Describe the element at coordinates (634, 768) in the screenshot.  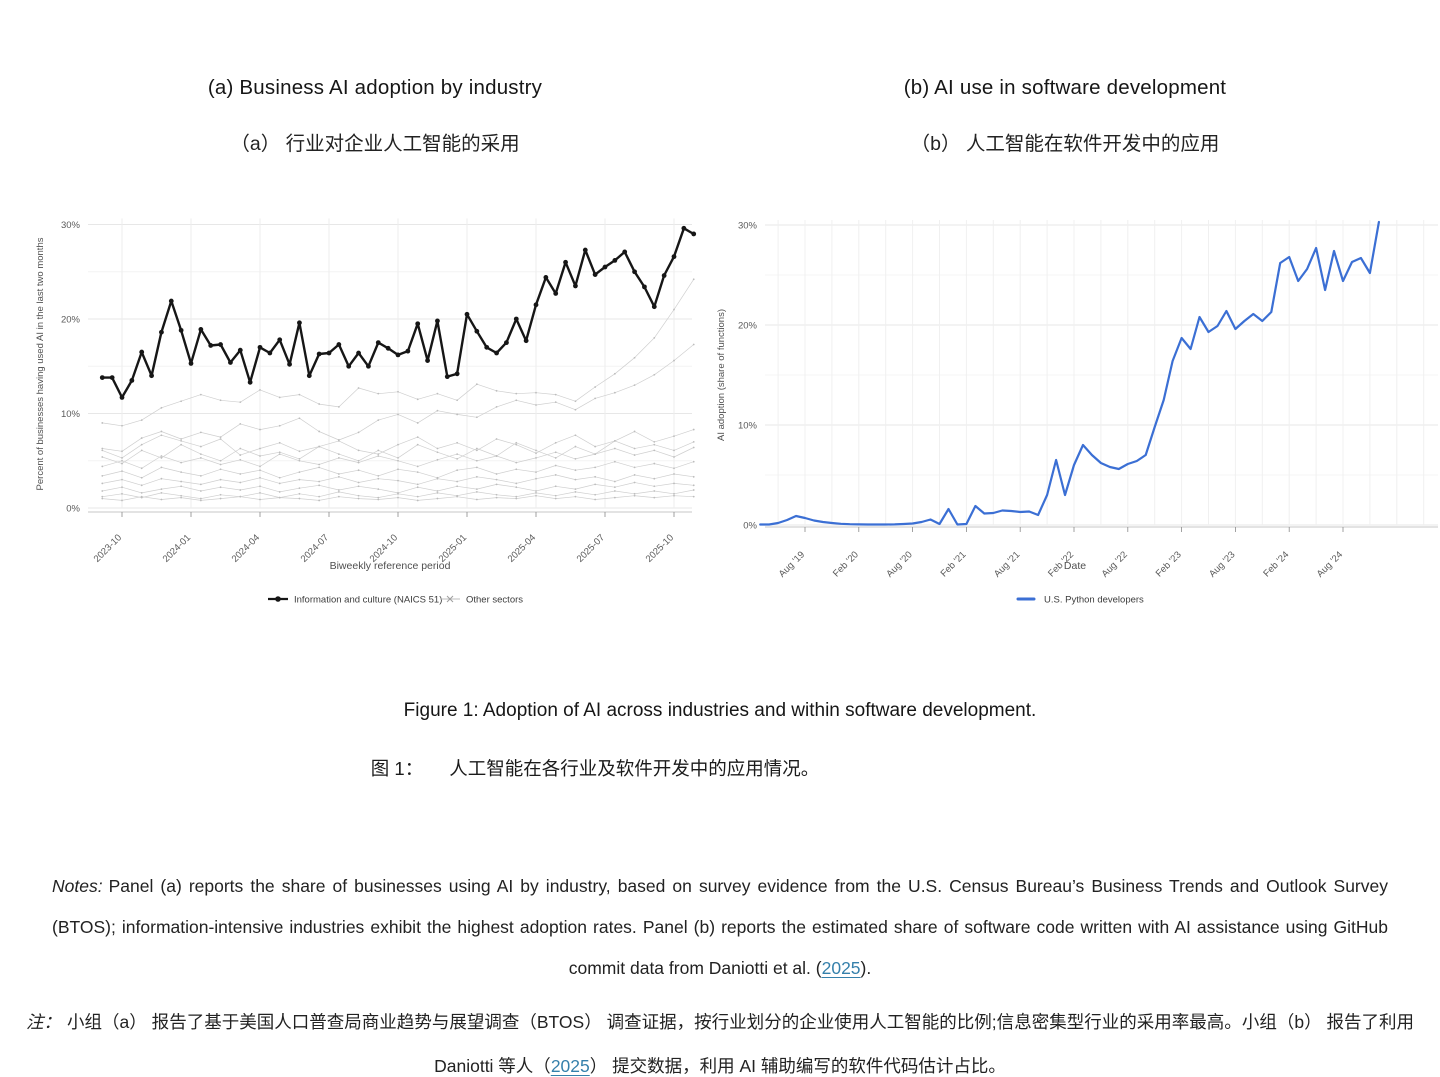
I see `figure-caption-zh-text: 人工智能在各行业及软件开发中的应用情况。` at that location.